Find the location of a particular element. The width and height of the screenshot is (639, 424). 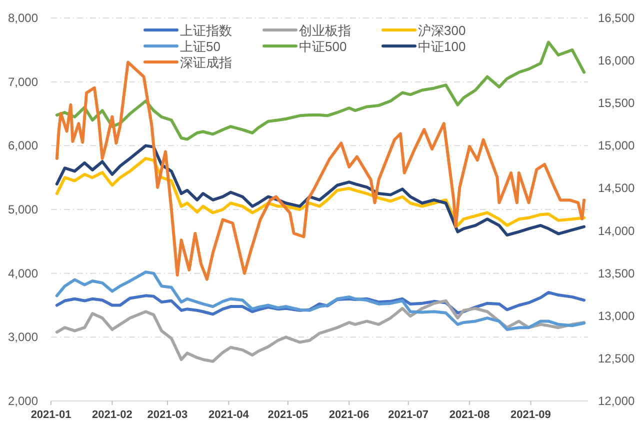

y-tick-label: 2,000 is located at coordinates (23, 401).